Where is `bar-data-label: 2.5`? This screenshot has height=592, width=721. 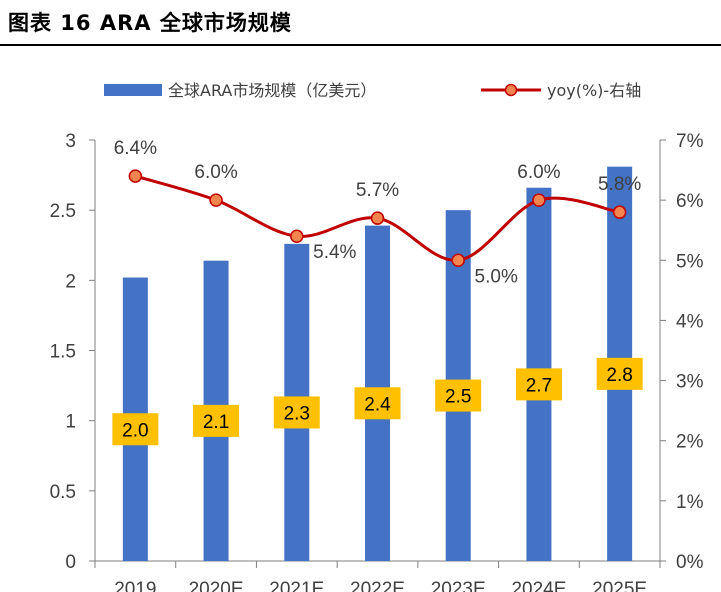 bar-data-label: 2.5 is located at coordinates (458, 397).